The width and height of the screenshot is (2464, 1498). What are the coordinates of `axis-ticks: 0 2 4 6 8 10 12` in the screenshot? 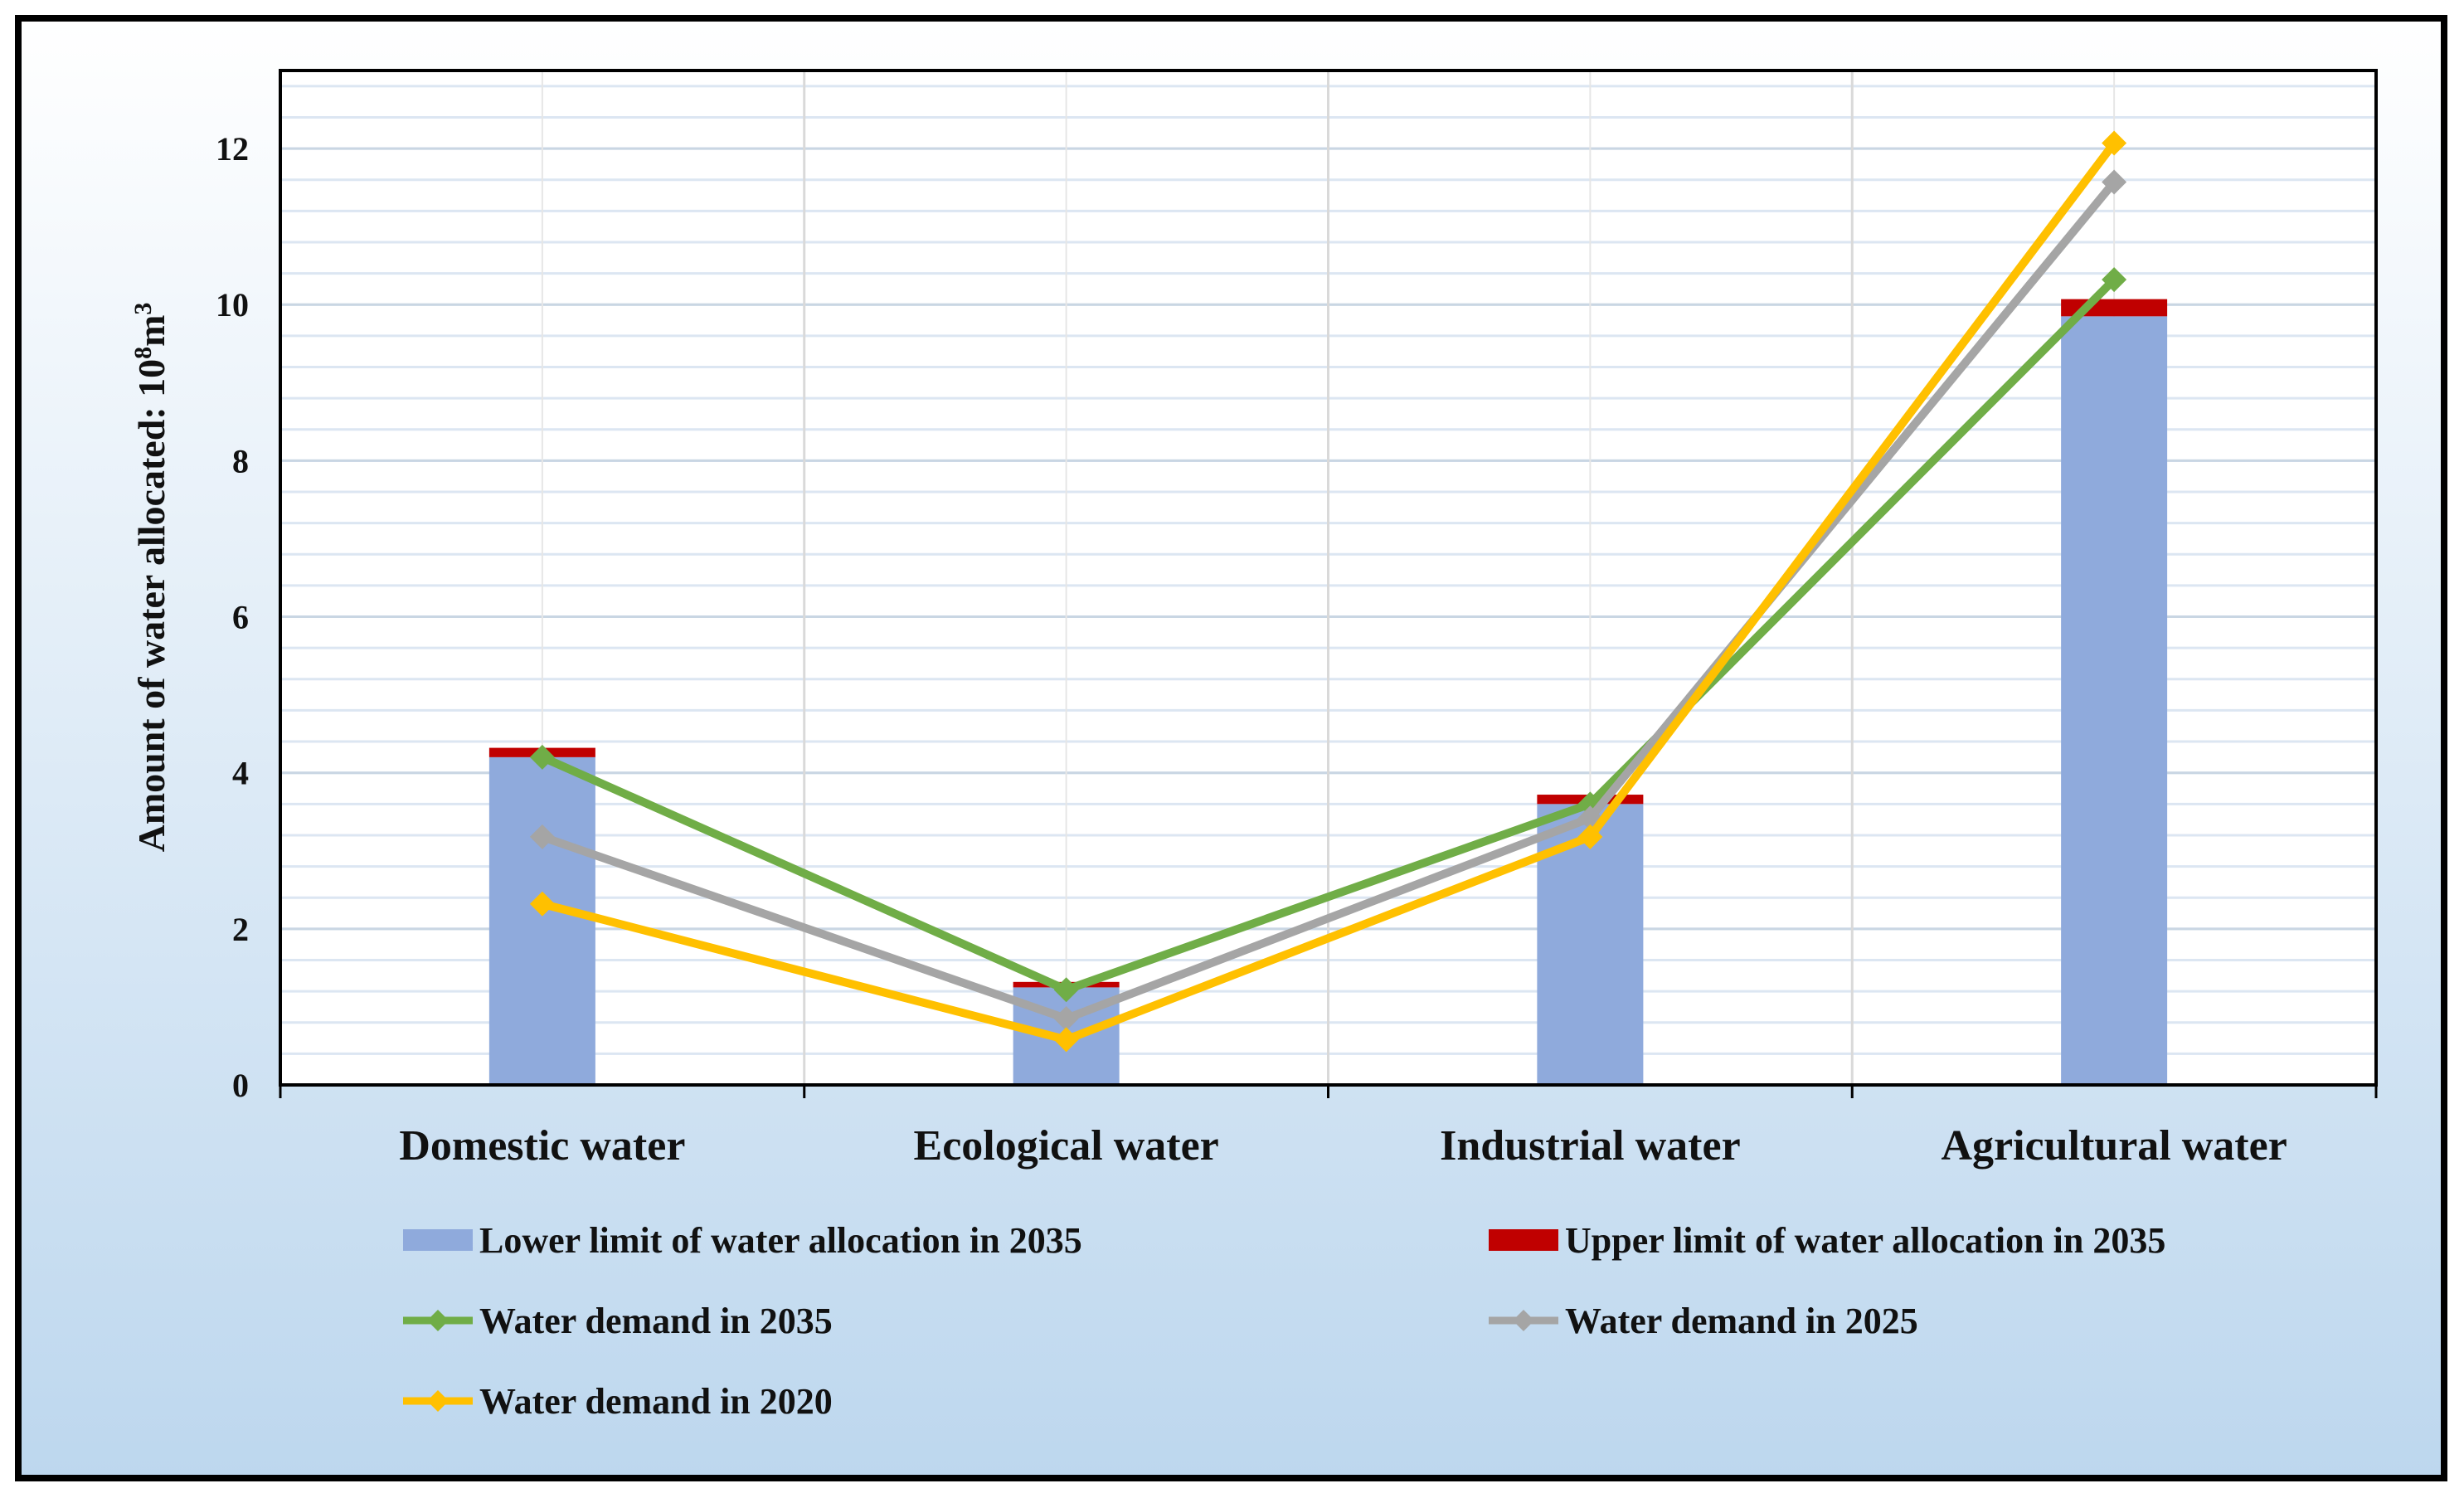 It's located at (233, 617).